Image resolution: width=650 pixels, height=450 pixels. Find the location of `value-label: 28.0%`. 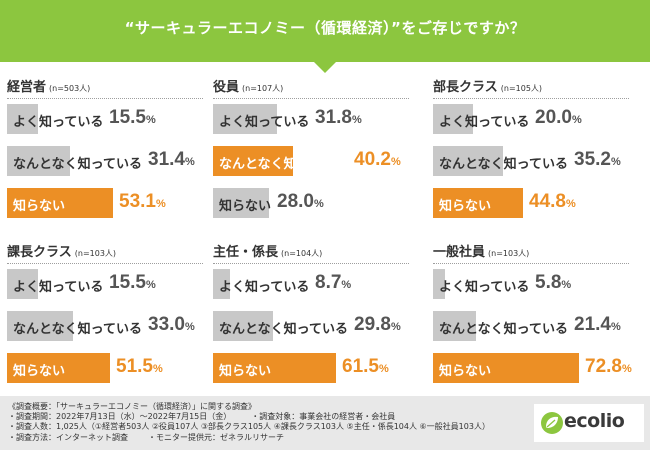

value-label: 28.0% is located at coordinates (300, 202).